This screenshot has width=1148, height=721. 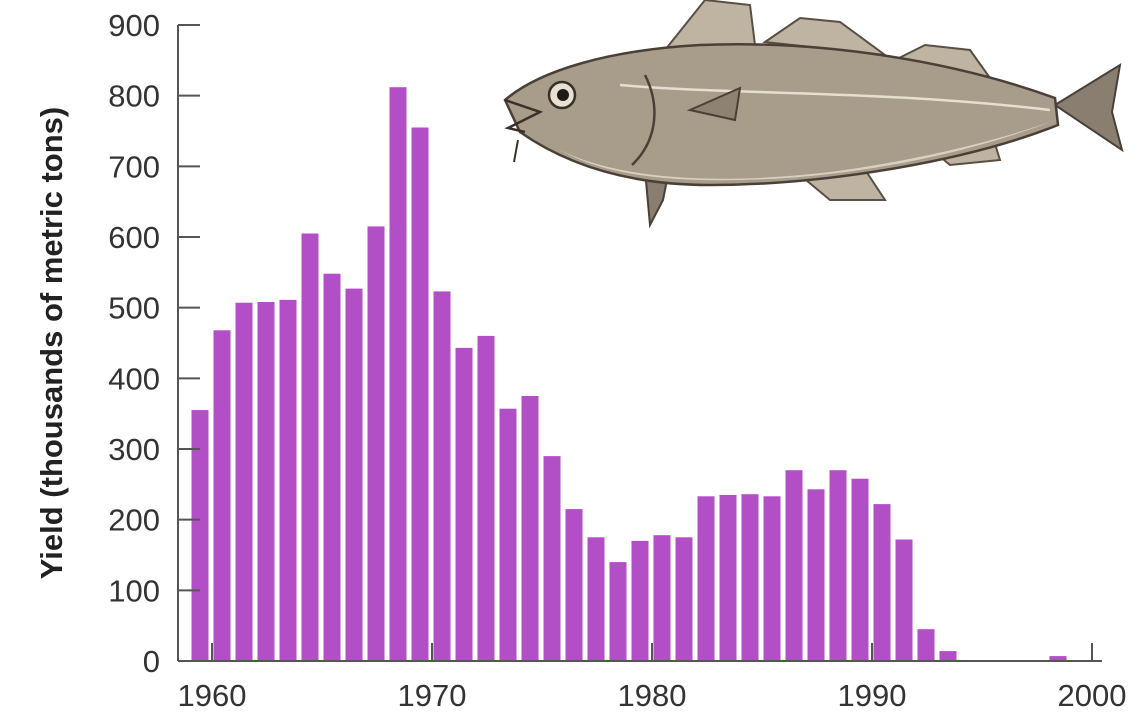 I want to click on bar-1965, so click(x=332, y=467).